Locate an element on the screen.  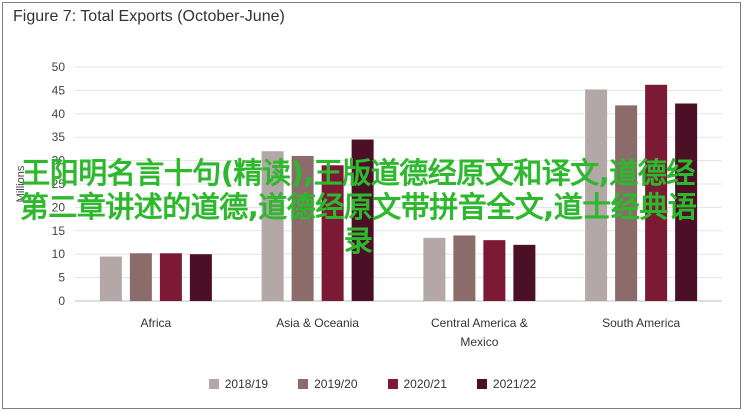
chart-legend: 2018/19 2019/20 2020/21 2021/22 is located at coordinates (372, 384).